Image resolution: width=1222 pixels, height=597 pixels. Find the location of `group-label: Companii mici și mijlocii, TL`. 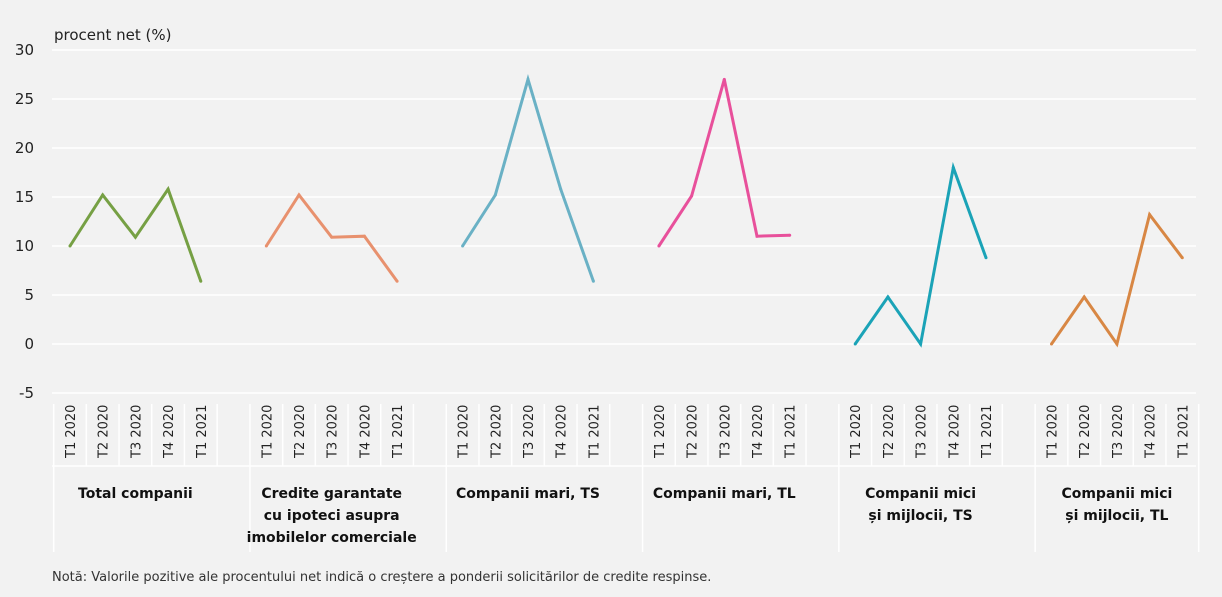

group-label: Companii mici și mijlocii, TL is located at coordinates (1117, 505).